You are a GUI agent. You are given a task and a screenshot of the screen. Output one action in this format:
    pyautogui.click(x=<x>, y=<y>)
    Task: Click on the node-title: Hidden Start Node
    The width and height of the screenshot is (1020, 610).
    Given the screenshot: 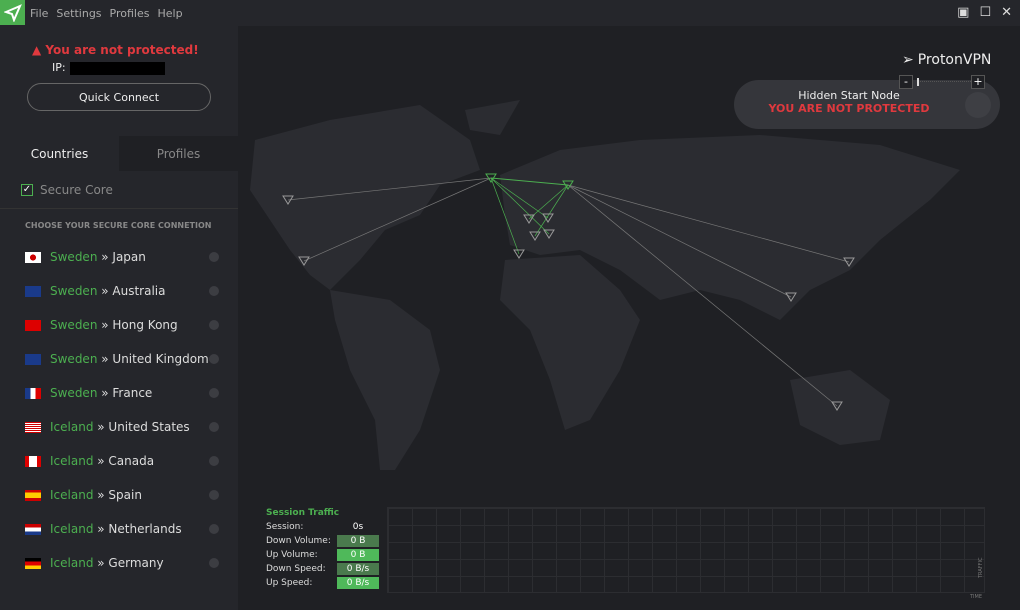 What is the action you would take?
    pyautogui.click(x=849, y=95)
    